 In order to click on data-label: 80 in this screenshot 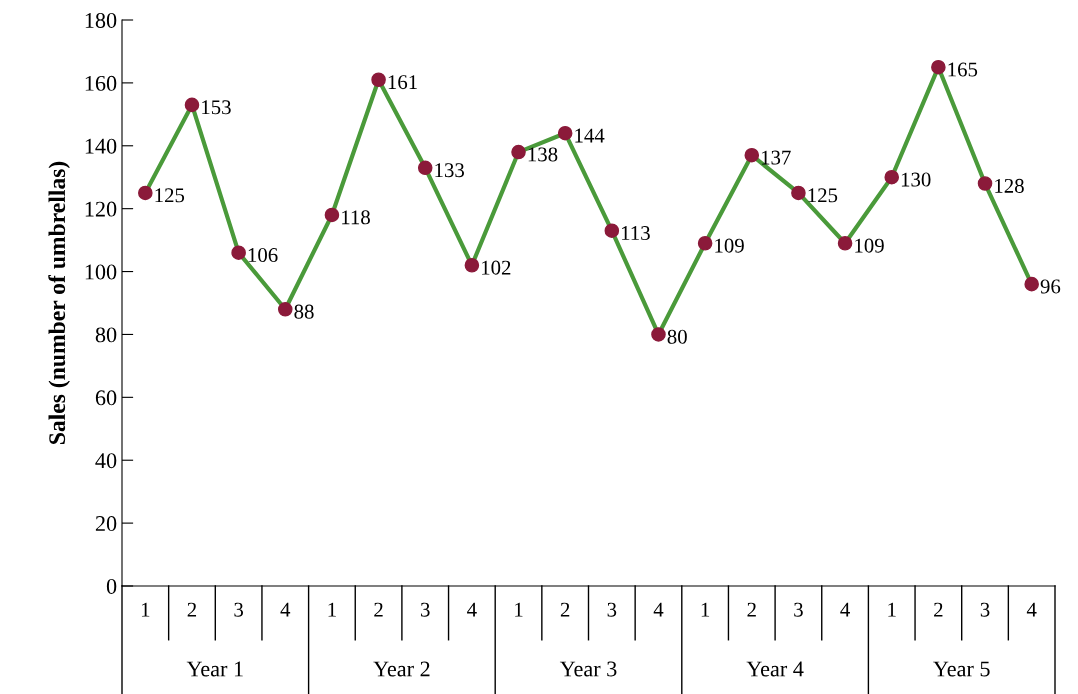, I will do `click(677, 336)`.